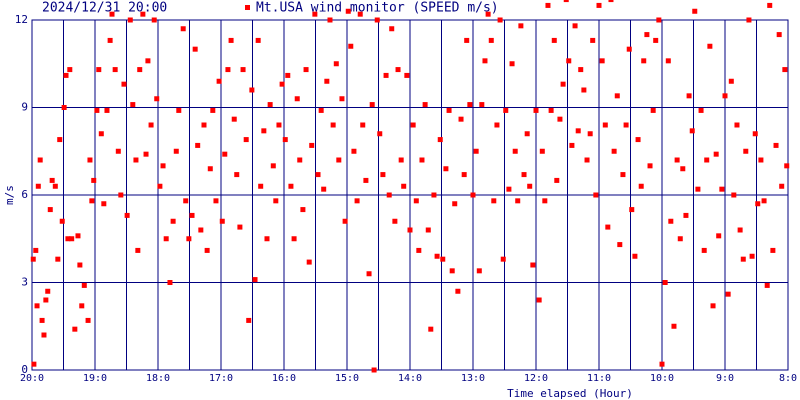 Image resolution: width=800 pixels, height=400 pixels. What do you see at coordinates (247, 7) in the screenshot?
I see `legend-marker` at bounding box center [247, 7].